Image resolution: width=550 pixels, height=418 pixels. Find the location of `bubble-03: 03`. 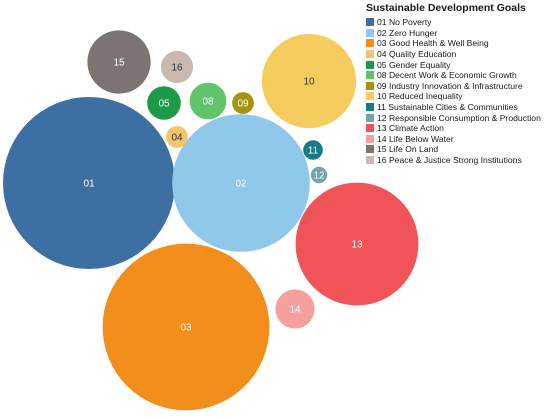

bubble-03: 03 is located at coordinates (186, 327).